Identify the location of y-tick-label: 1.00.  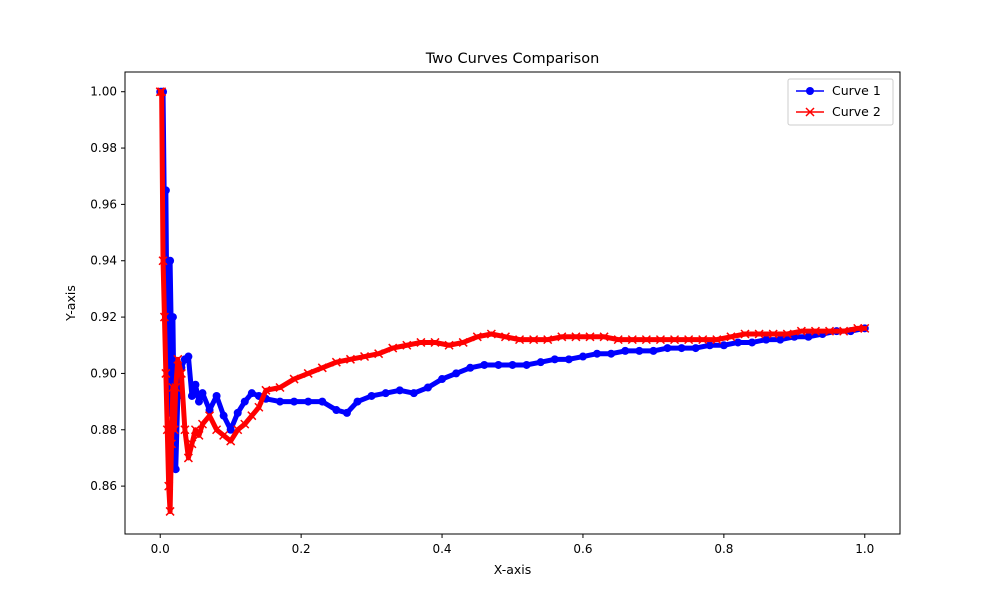
(103, 92).